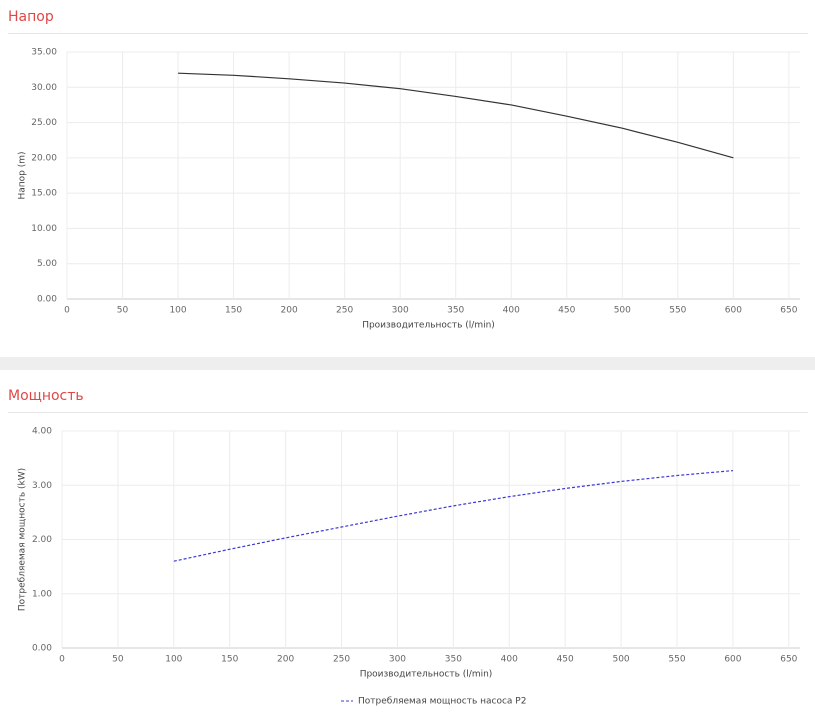 The width and height of the screenshot is (815, 719). What do you see at coordinates (47, 264) in the screenshot?
I see `y-tick-label: 5.00` at bounding box center [47, 264].